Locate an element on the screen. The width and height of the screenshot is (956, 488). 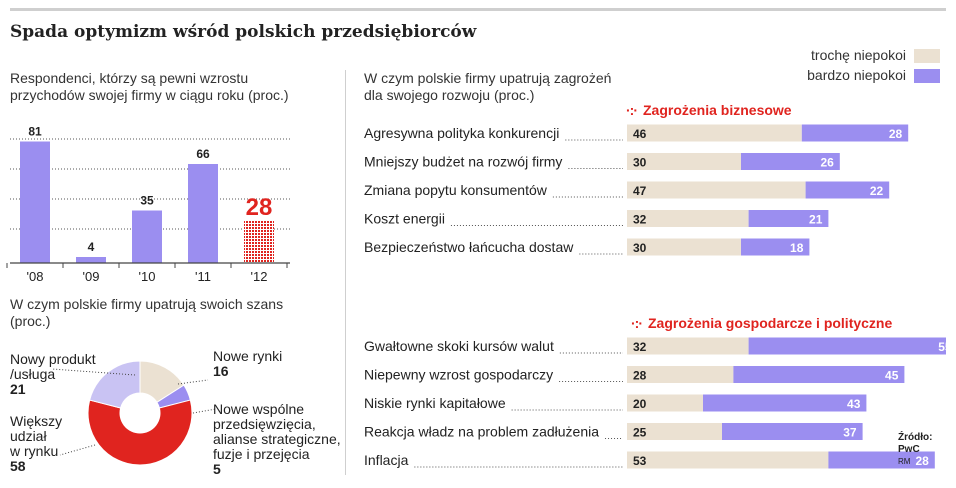
bar-value-label: 35 is located at coordinates (147, 201).